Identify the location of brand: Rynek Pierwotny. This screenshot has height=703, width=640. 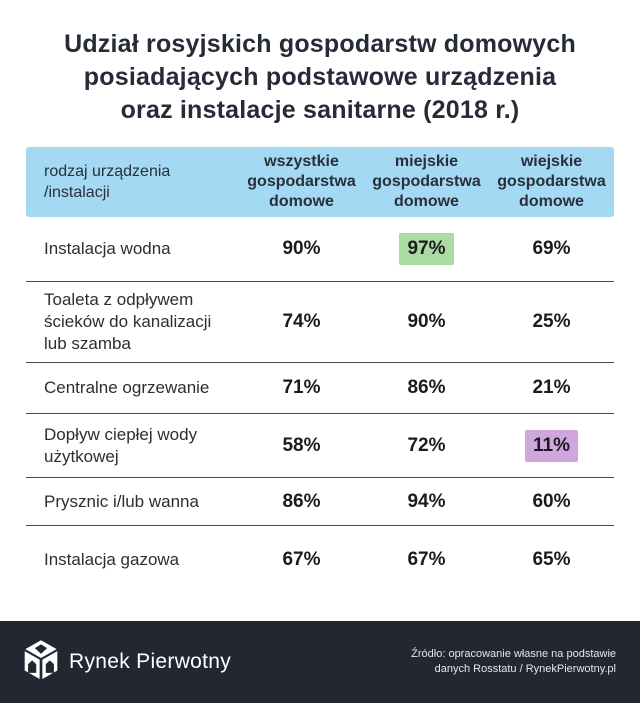
(128, 662).